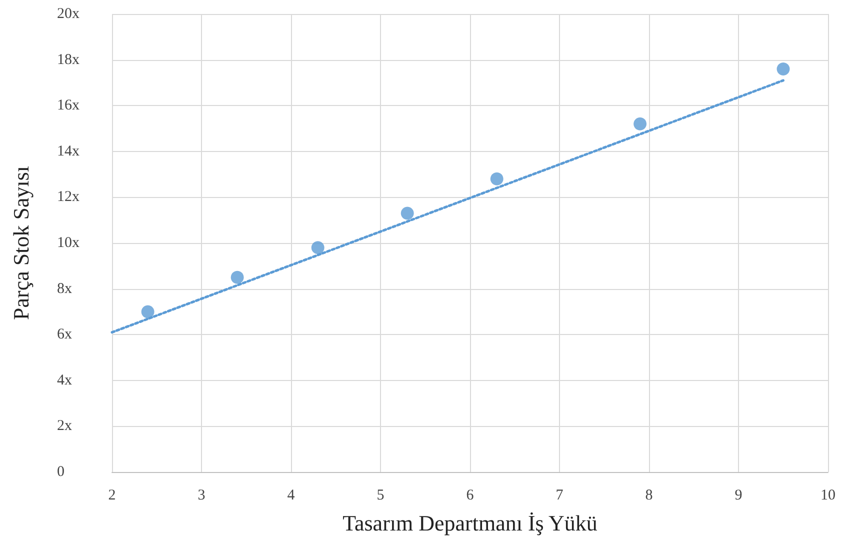 This screenshot has width=846, height=555. What do you see at coordinates (112, 496) in the screenshot?
I see `x-tick-label: 2` at bounding box center [112, 496].